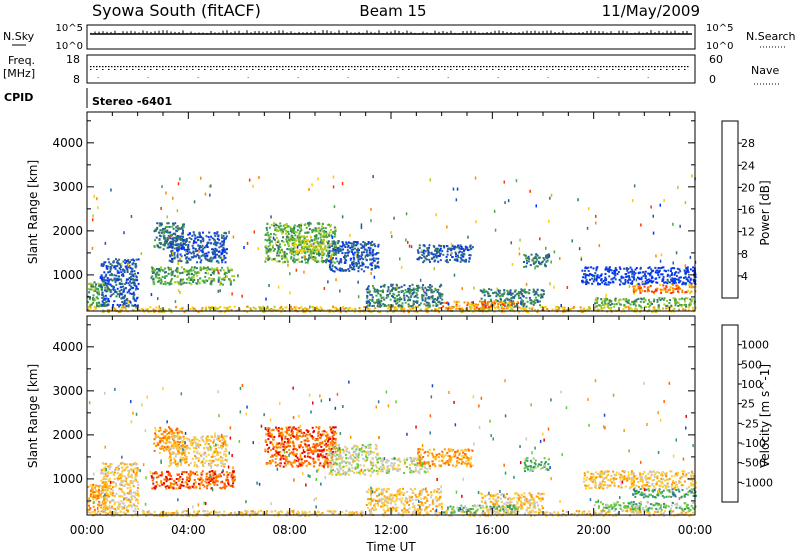 Image resolution: width=800 pixels, height=554 pixels. Describe the element at coordinates (198, 76) in the screenshot. I see `nave-marker: .` at that location.